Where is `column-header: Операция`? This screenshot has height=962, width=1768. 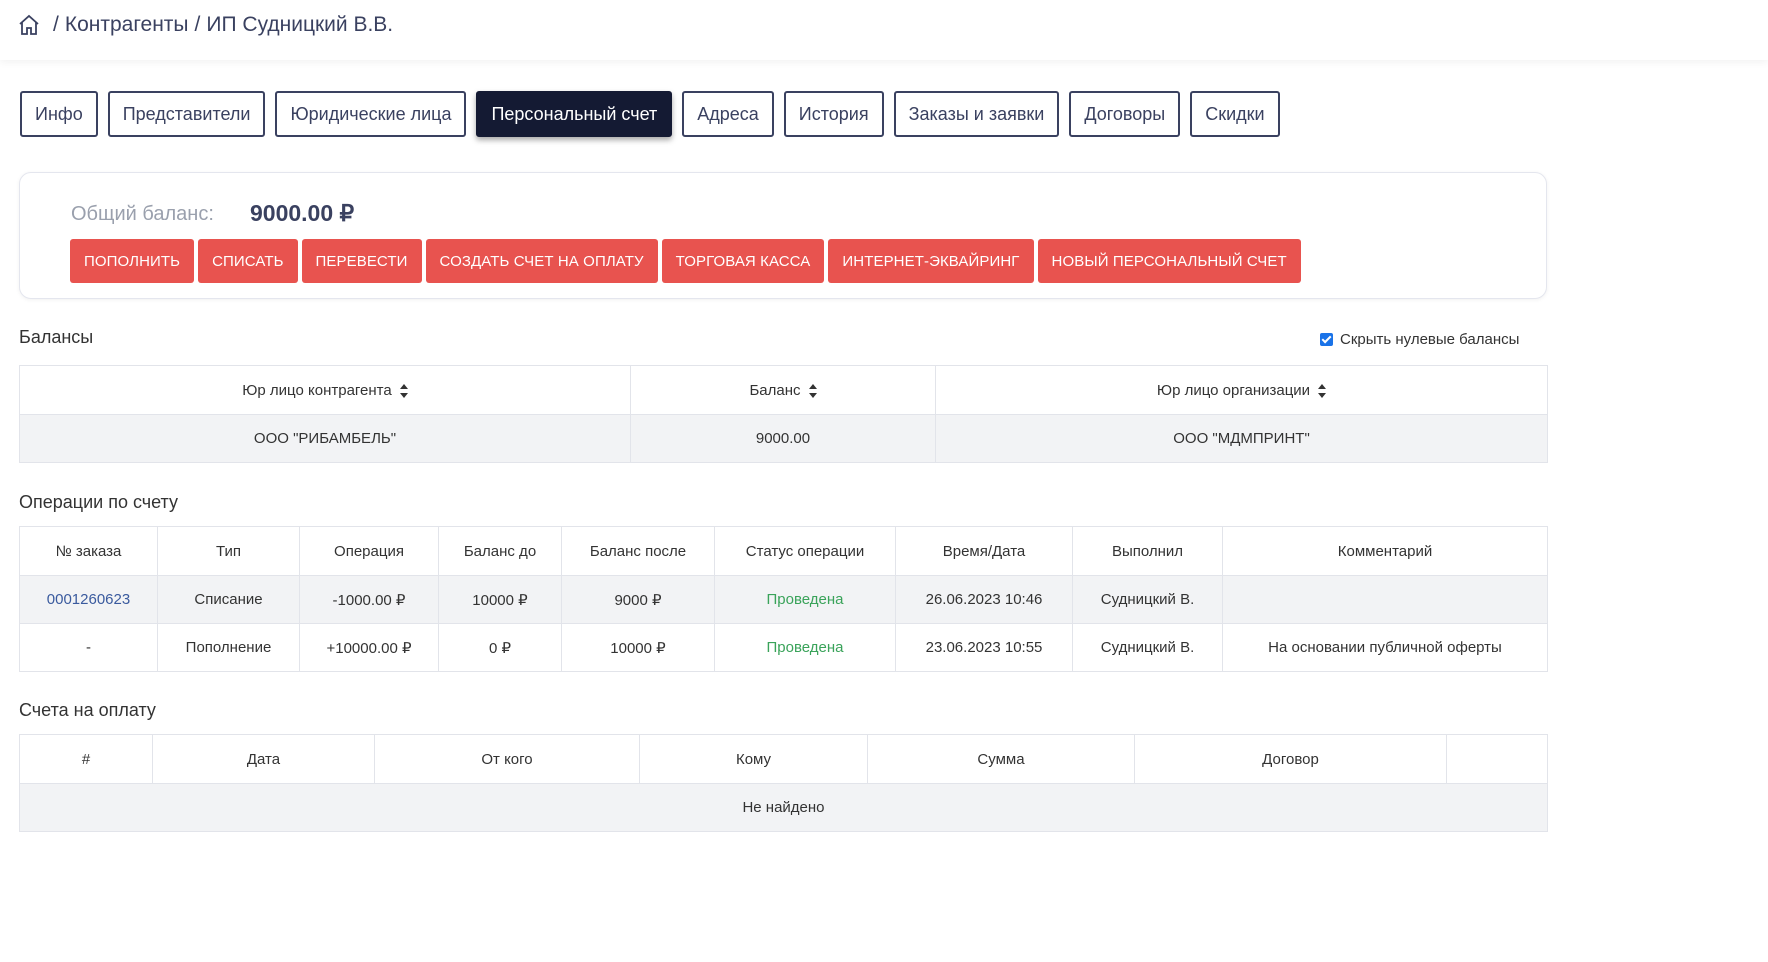
column-header: Операция is located at coordinates (369, 551).